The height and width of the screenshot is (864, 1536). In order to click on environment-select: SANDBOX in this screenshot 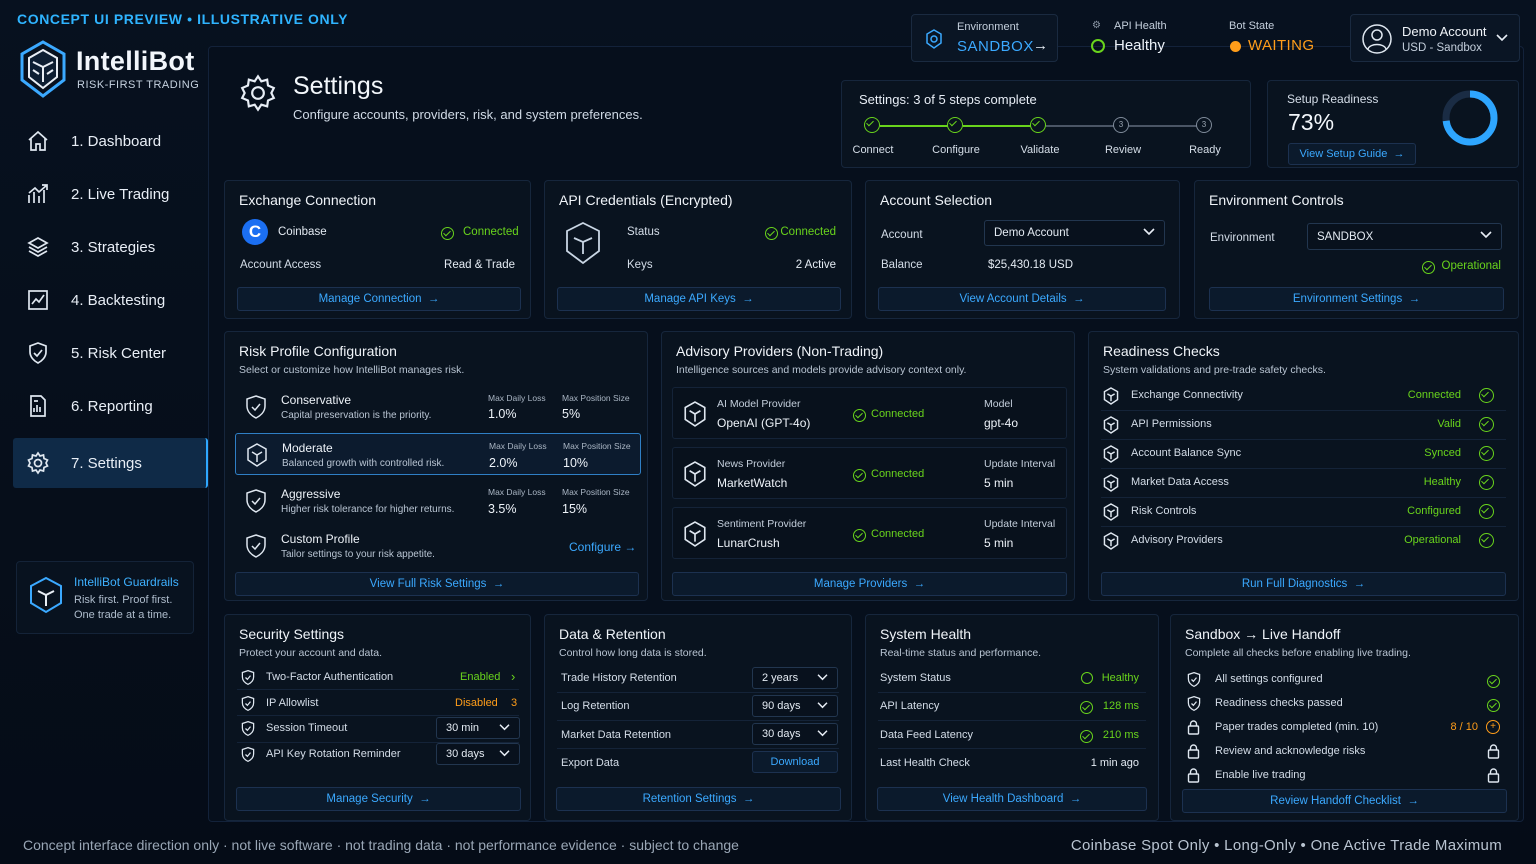, I will do `click(1404, 236)`.